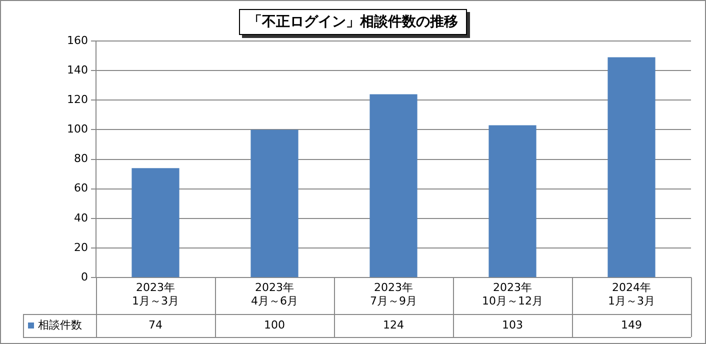 Image resolution: width=706 pixels, height=344 pixels. I want to click on x-tick-label: 2023年 7月～9月, so click(393, 294).